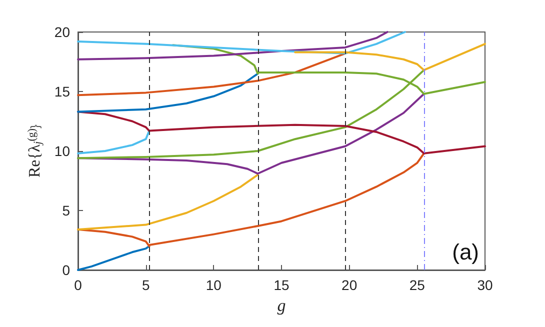  I want to click on x-tick-label: 15, so click(282, 285).